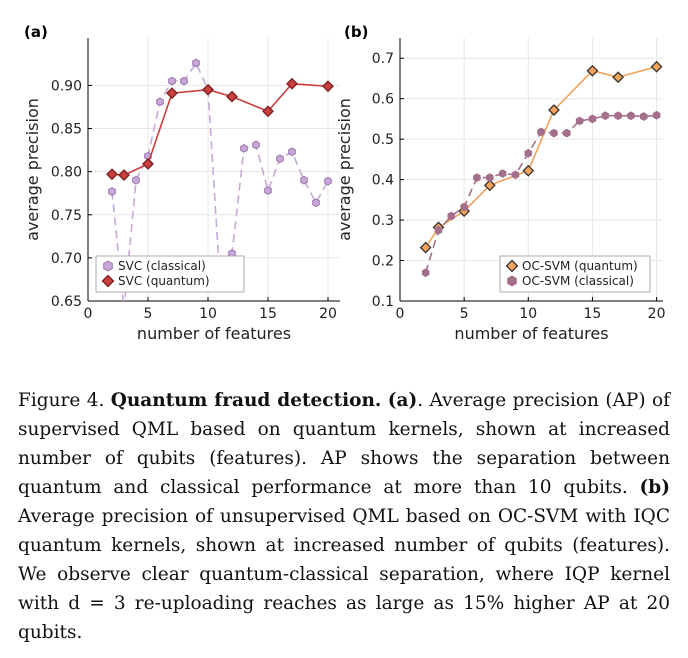  I want to click on caption-title: Quantum fraud detection., so click(246, 400).